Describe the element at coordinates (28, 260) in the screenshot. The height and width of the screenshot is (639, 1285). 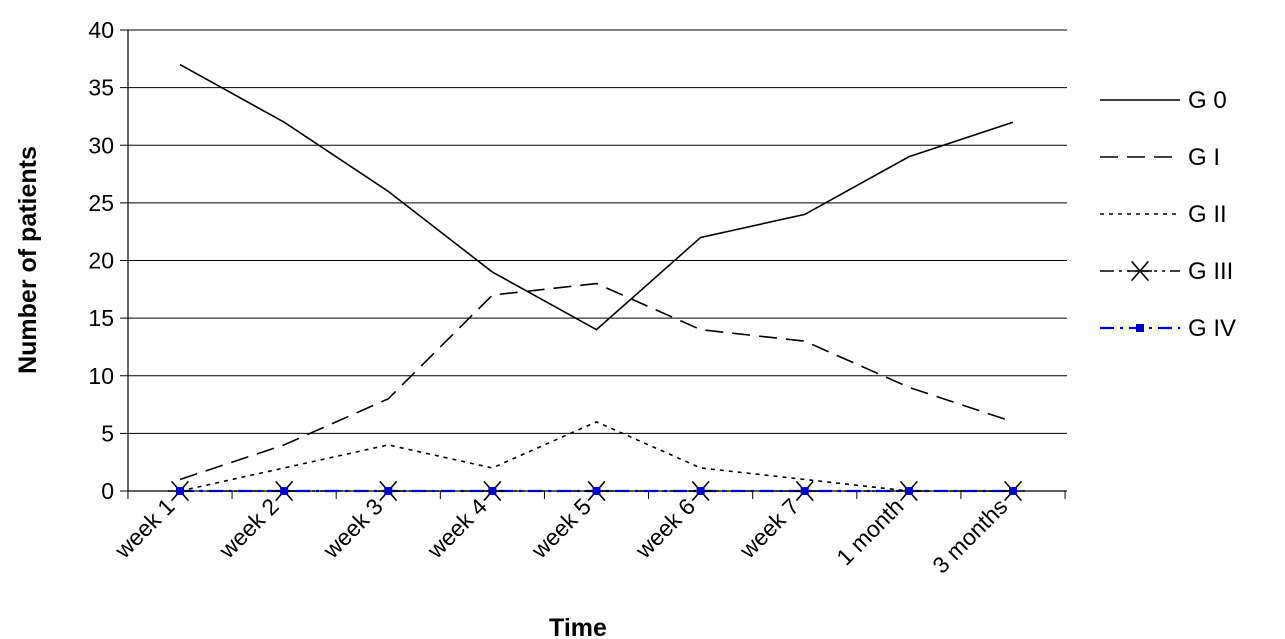
I see `y-axis-title: Number of patients` at that location.